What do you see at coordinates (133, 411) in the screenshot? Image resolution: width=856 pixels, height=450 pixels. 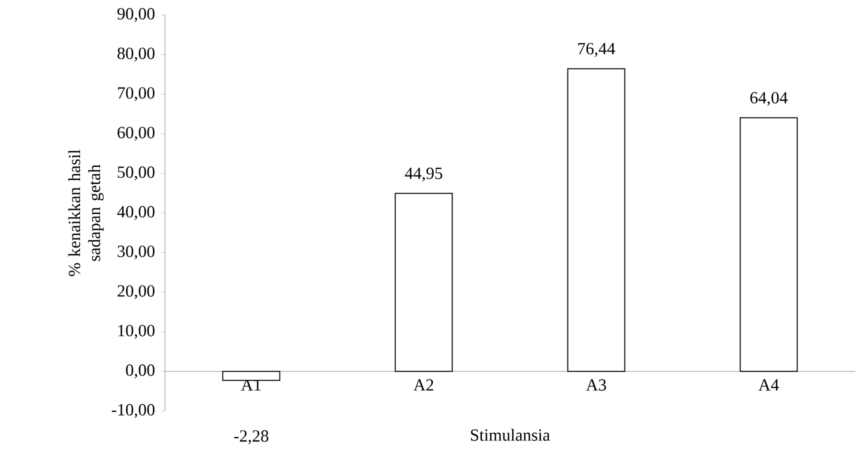 I see `y-tick-label: -10,00` at bounding box center [133, 411].